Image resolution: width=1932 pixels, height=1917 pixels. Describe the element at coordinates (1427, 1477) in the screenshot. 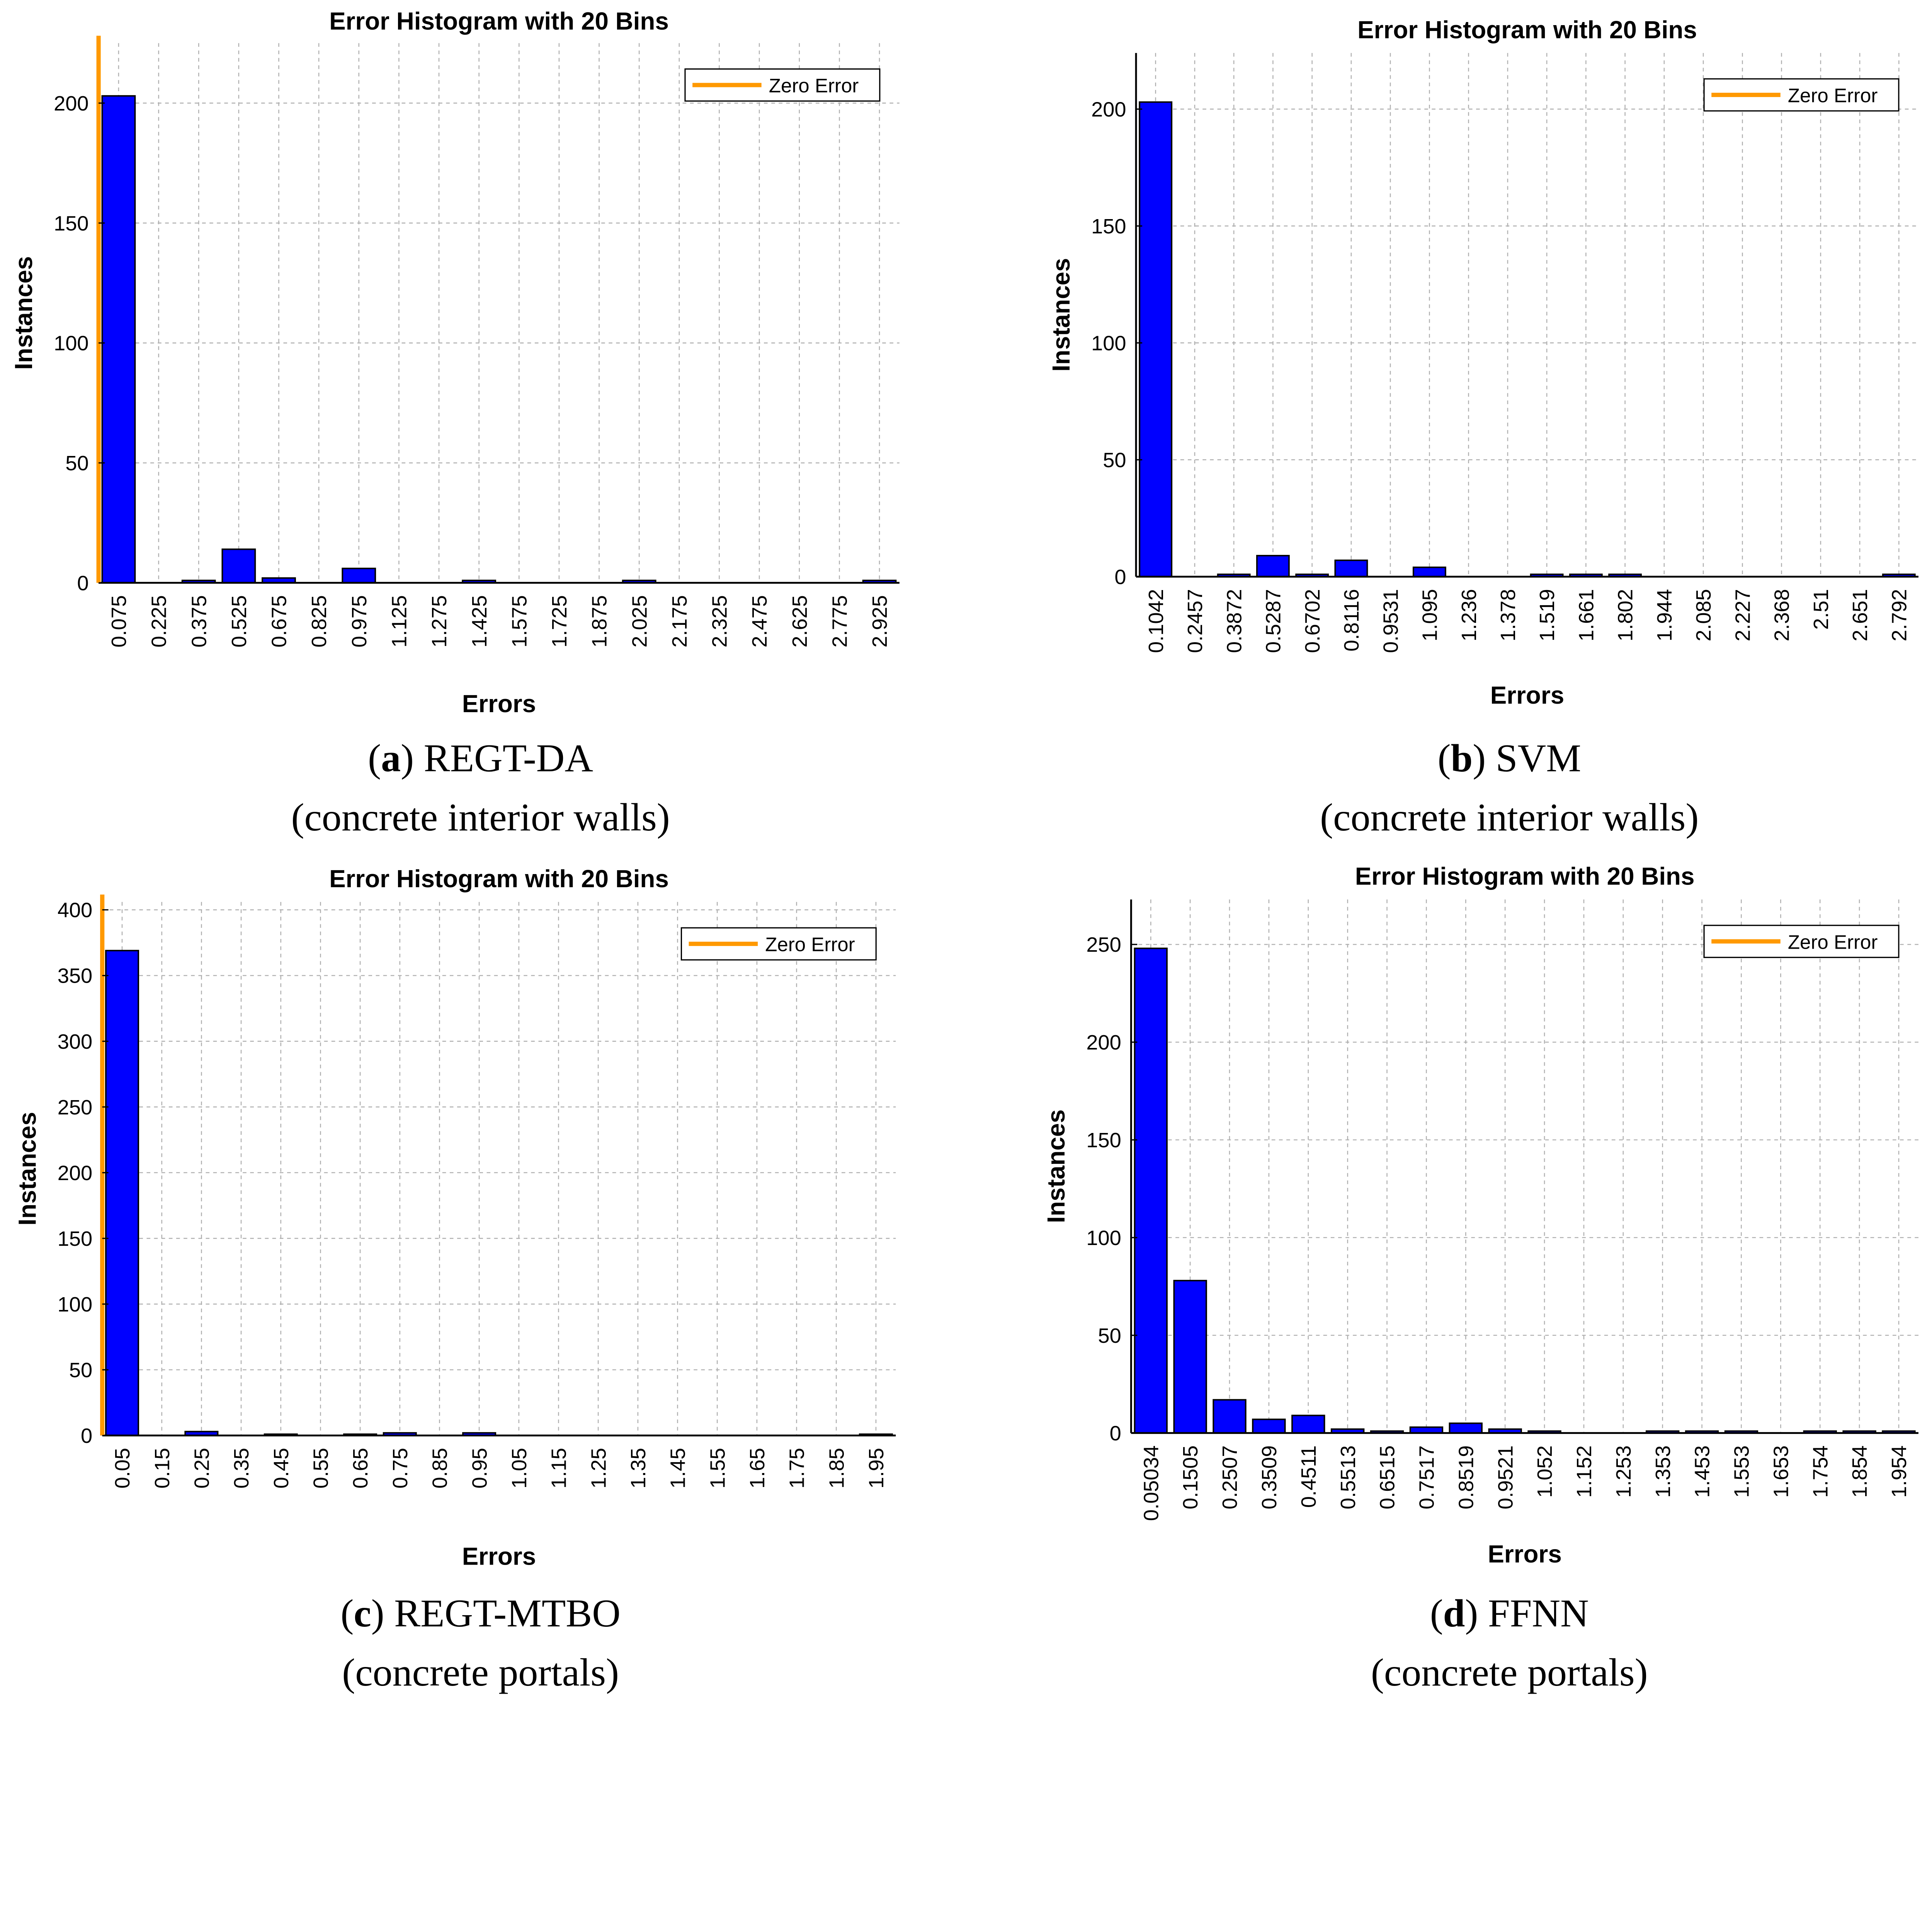

I see `x-tick-label: 0.7517` at that location.